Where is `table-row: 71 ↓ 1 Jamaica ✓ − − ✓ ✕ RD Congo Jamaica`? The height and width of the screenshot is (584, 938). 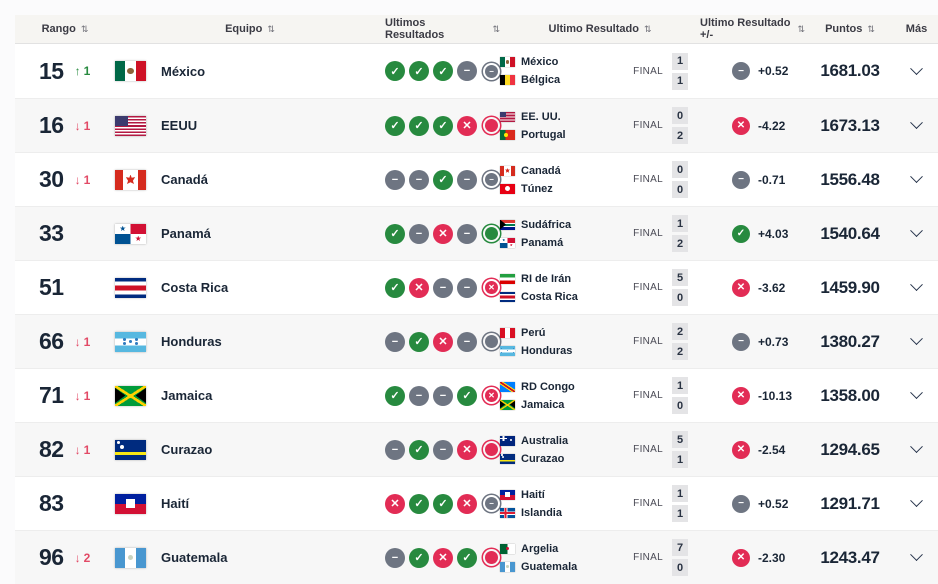 table-row: 71 ↓ 1 Jamaica ✓ − − ✓ ✕ RD Congo Jamaica is located at coordinates (476, 395).